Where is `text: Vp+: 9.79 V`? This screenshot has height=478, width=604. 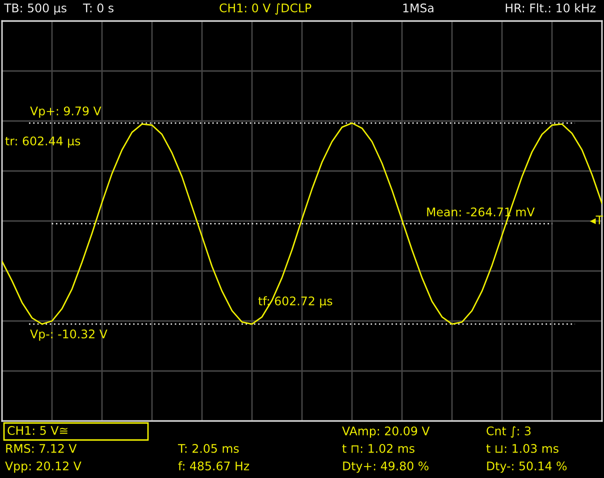
text: Vp+: 9.79 V is located at coordinates (66, 112).